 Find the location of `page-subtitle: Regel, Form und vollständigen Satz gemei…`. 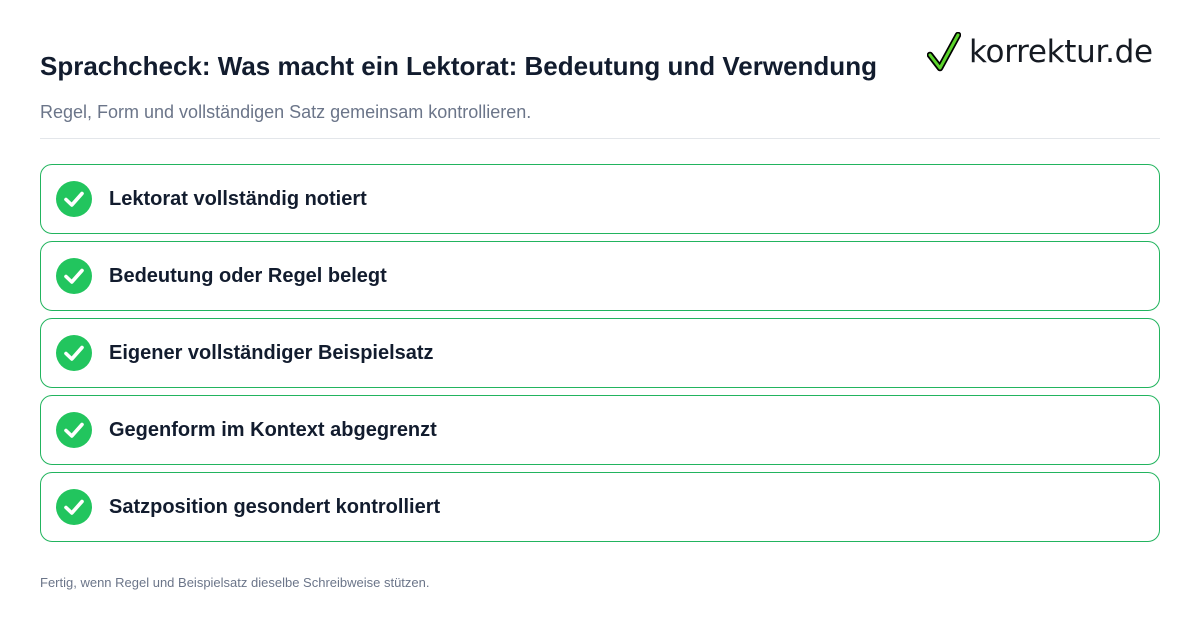

page-subtitle: Regel, Form und vollständigen Satz gemei… is located at coordinates (286, 112).